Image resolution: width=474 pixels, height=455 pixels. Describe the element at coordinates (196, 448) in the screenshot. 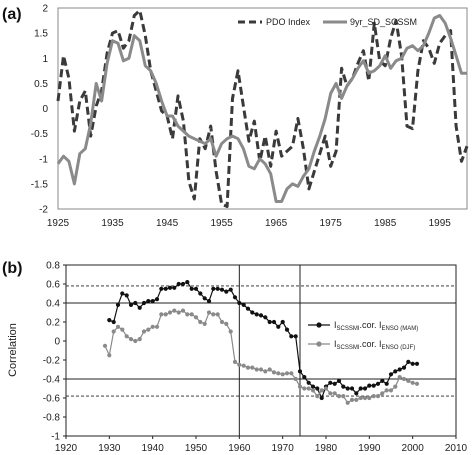

I see `panel-b-x-tick-label: 1950` at that location.